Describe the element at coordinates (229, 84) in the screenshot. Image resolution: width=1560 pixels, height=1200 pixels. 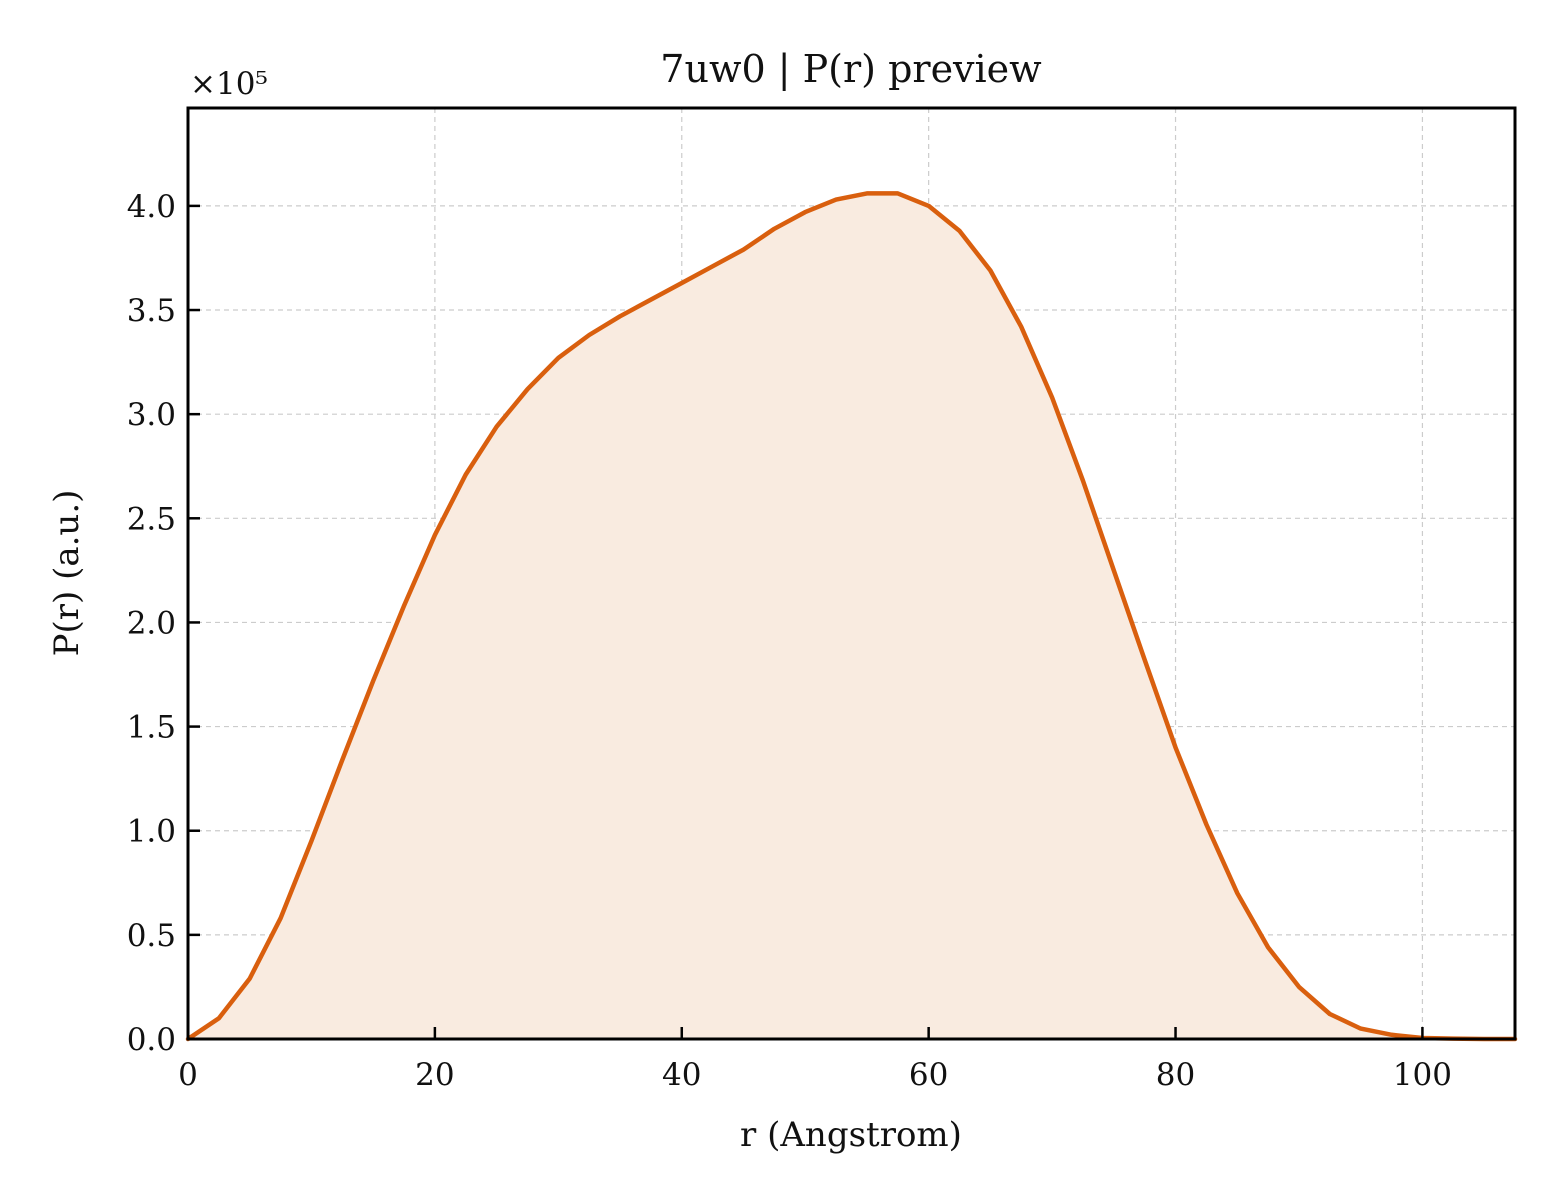
I see `y-axis-offset-label: ×10⁵` at that location.